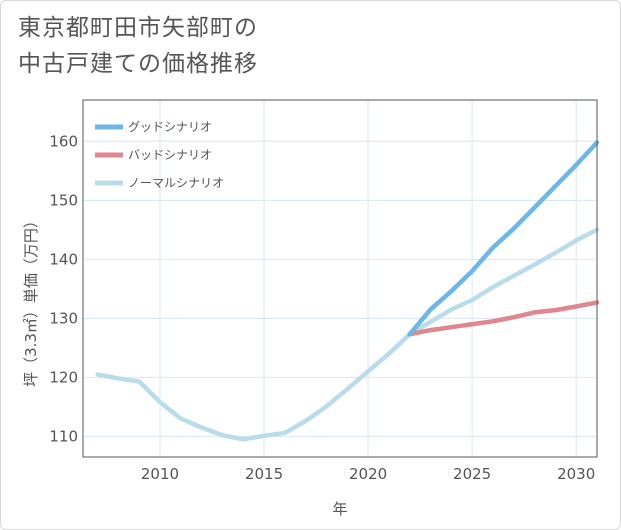  Describe the element at coordinates (138, 28) in the screenshot. I see `chart-title-line-1: 東京都町田市矢部町の` at that location.